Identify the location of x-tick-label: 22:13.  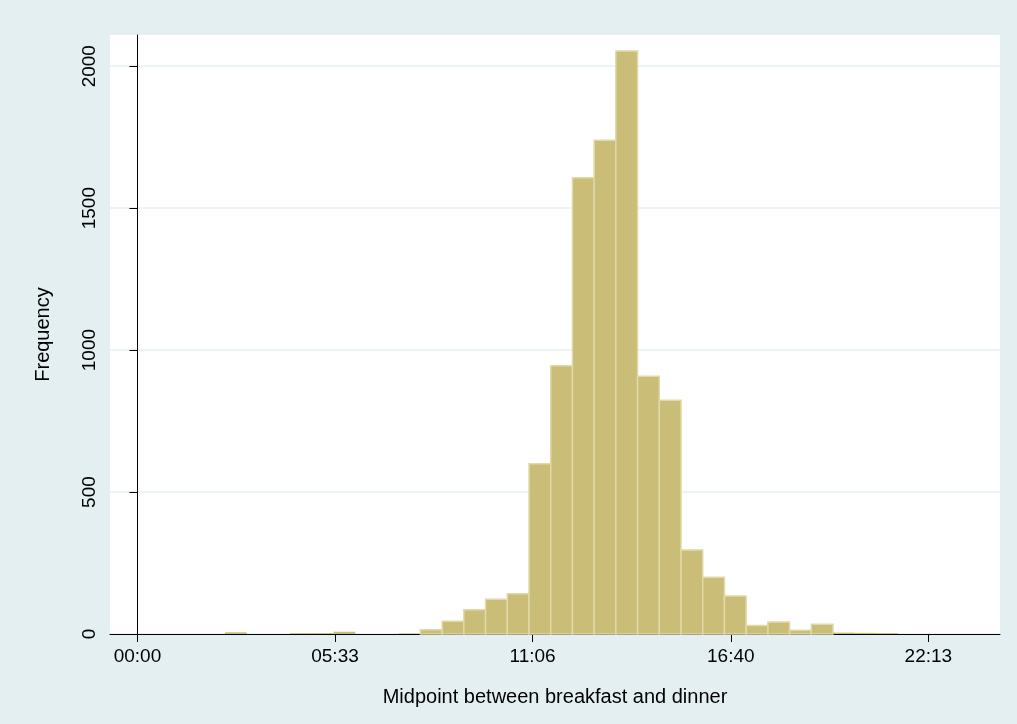
(928, 655).